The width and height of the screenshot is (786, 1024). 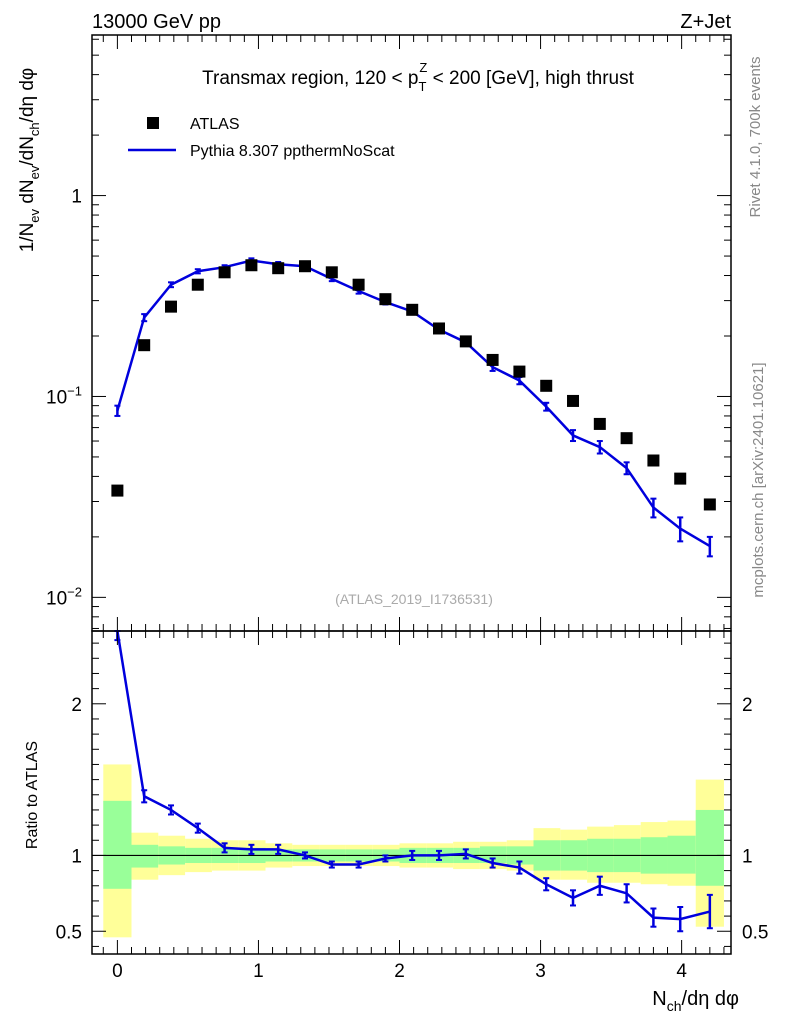 What do you see at coordinates (755, 932) in the screenshot?
I see `ratio-y-tick-label-right: 0.5` at bounding box center [755, 932].